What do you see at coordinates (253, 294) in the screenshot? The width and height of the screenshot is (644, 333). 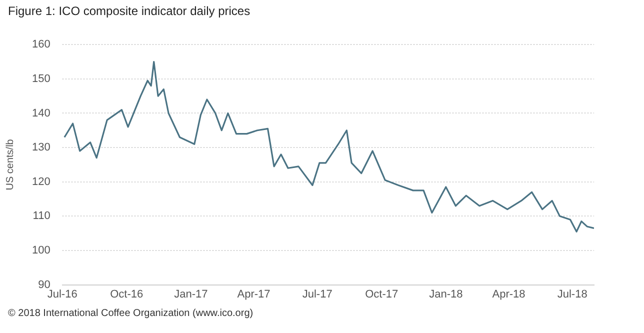 I see `x-tick-label: Apr-17` at bounding box center [253, 294].